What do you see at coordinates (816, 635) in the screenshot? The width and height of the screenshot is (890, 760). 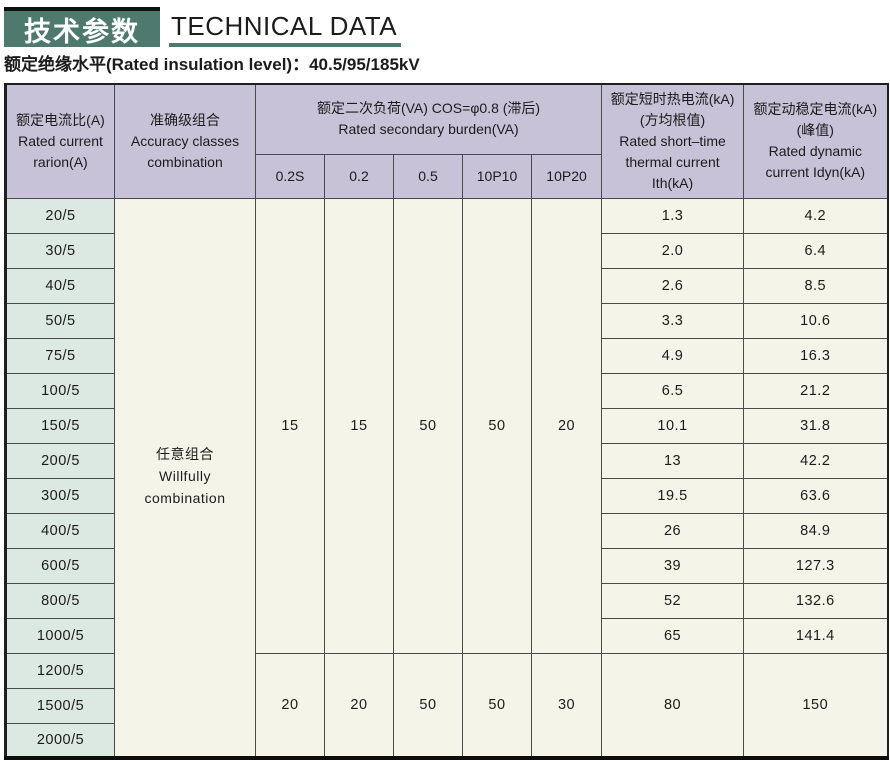 I see `dynamic-current-cell: 141.4` at bounding box center [816, 635].